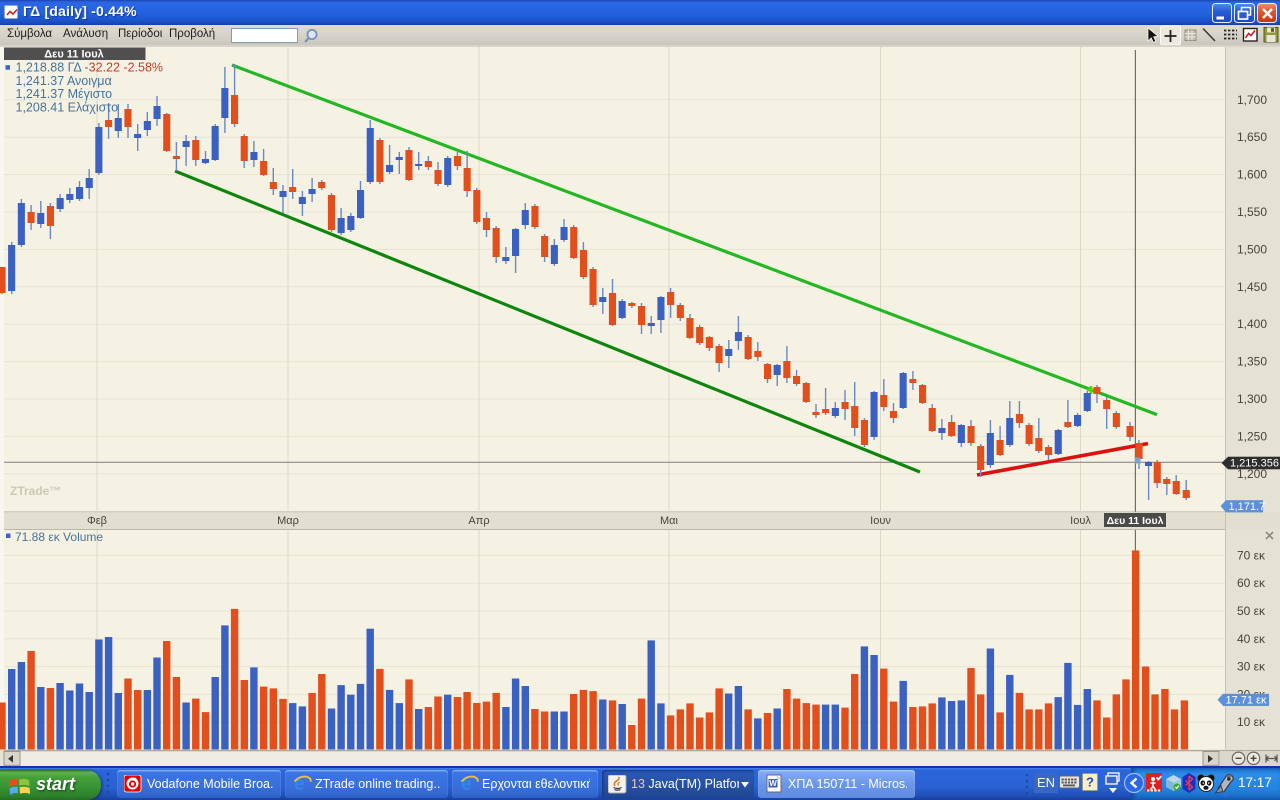 Image resolution: width=1280 pixels, height=800 pixels. Describe the element at coordinates (64, 94) in the screenshot. I see `svg-text: 1,241.37 Μέγιστο` at that location.